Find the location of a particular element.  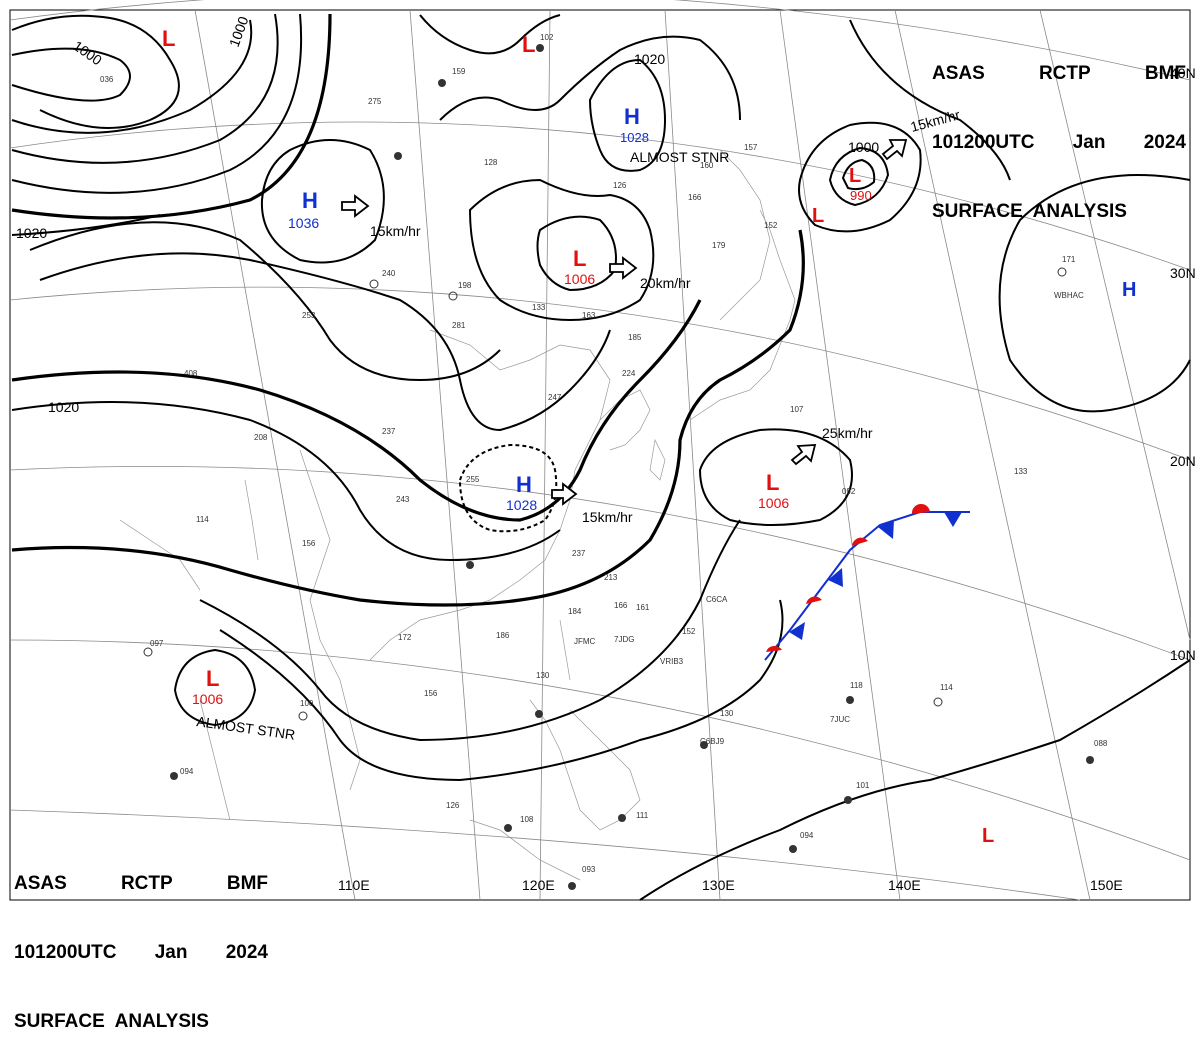

station-value: 036 is located at coordinates (107, 79).